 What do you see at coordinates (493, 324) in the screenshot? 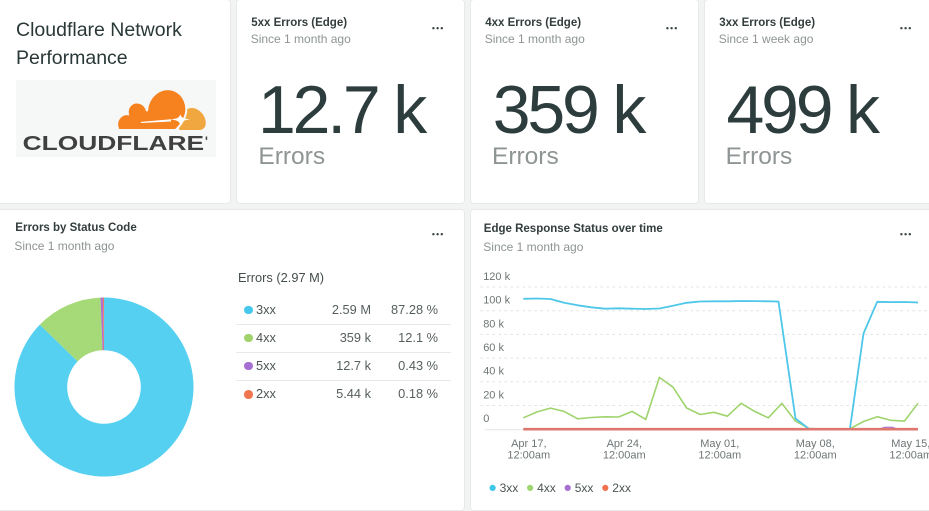
I see `svg-text: 80 k` at bounding box center [493, 324].